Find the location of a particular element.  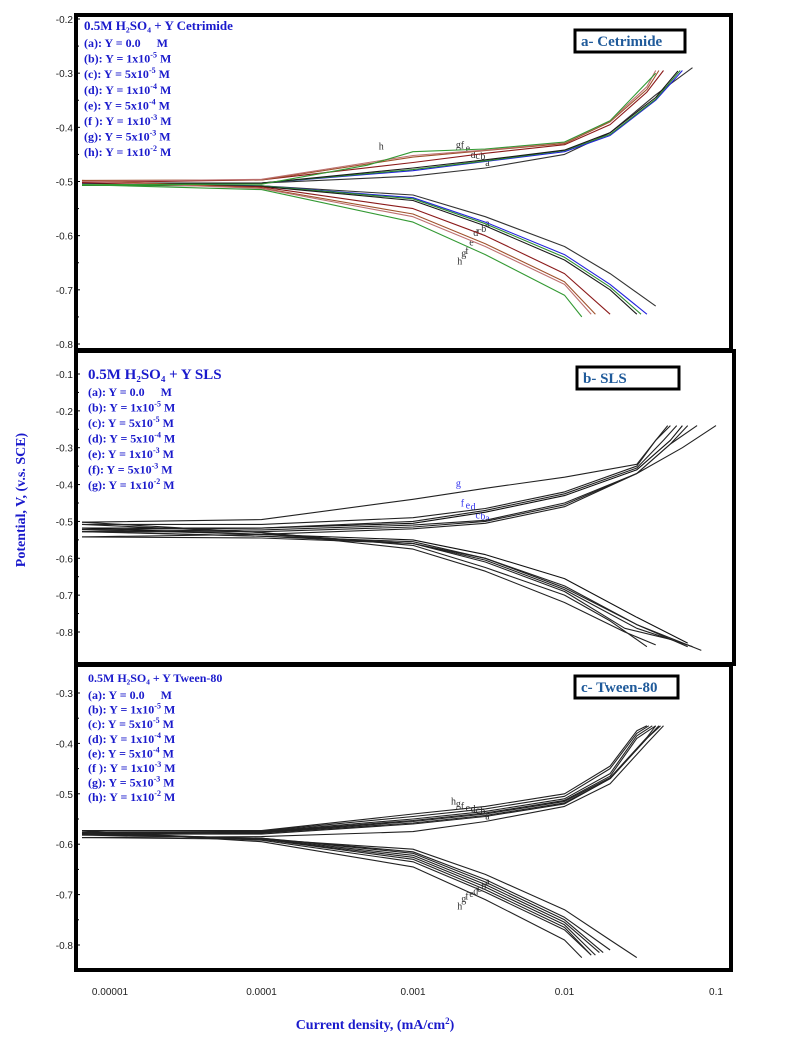

y-ticks: -0.3 -0.4 -0.5 -0.6 -0.7 -0.8 is located at coordinates (68, 820).